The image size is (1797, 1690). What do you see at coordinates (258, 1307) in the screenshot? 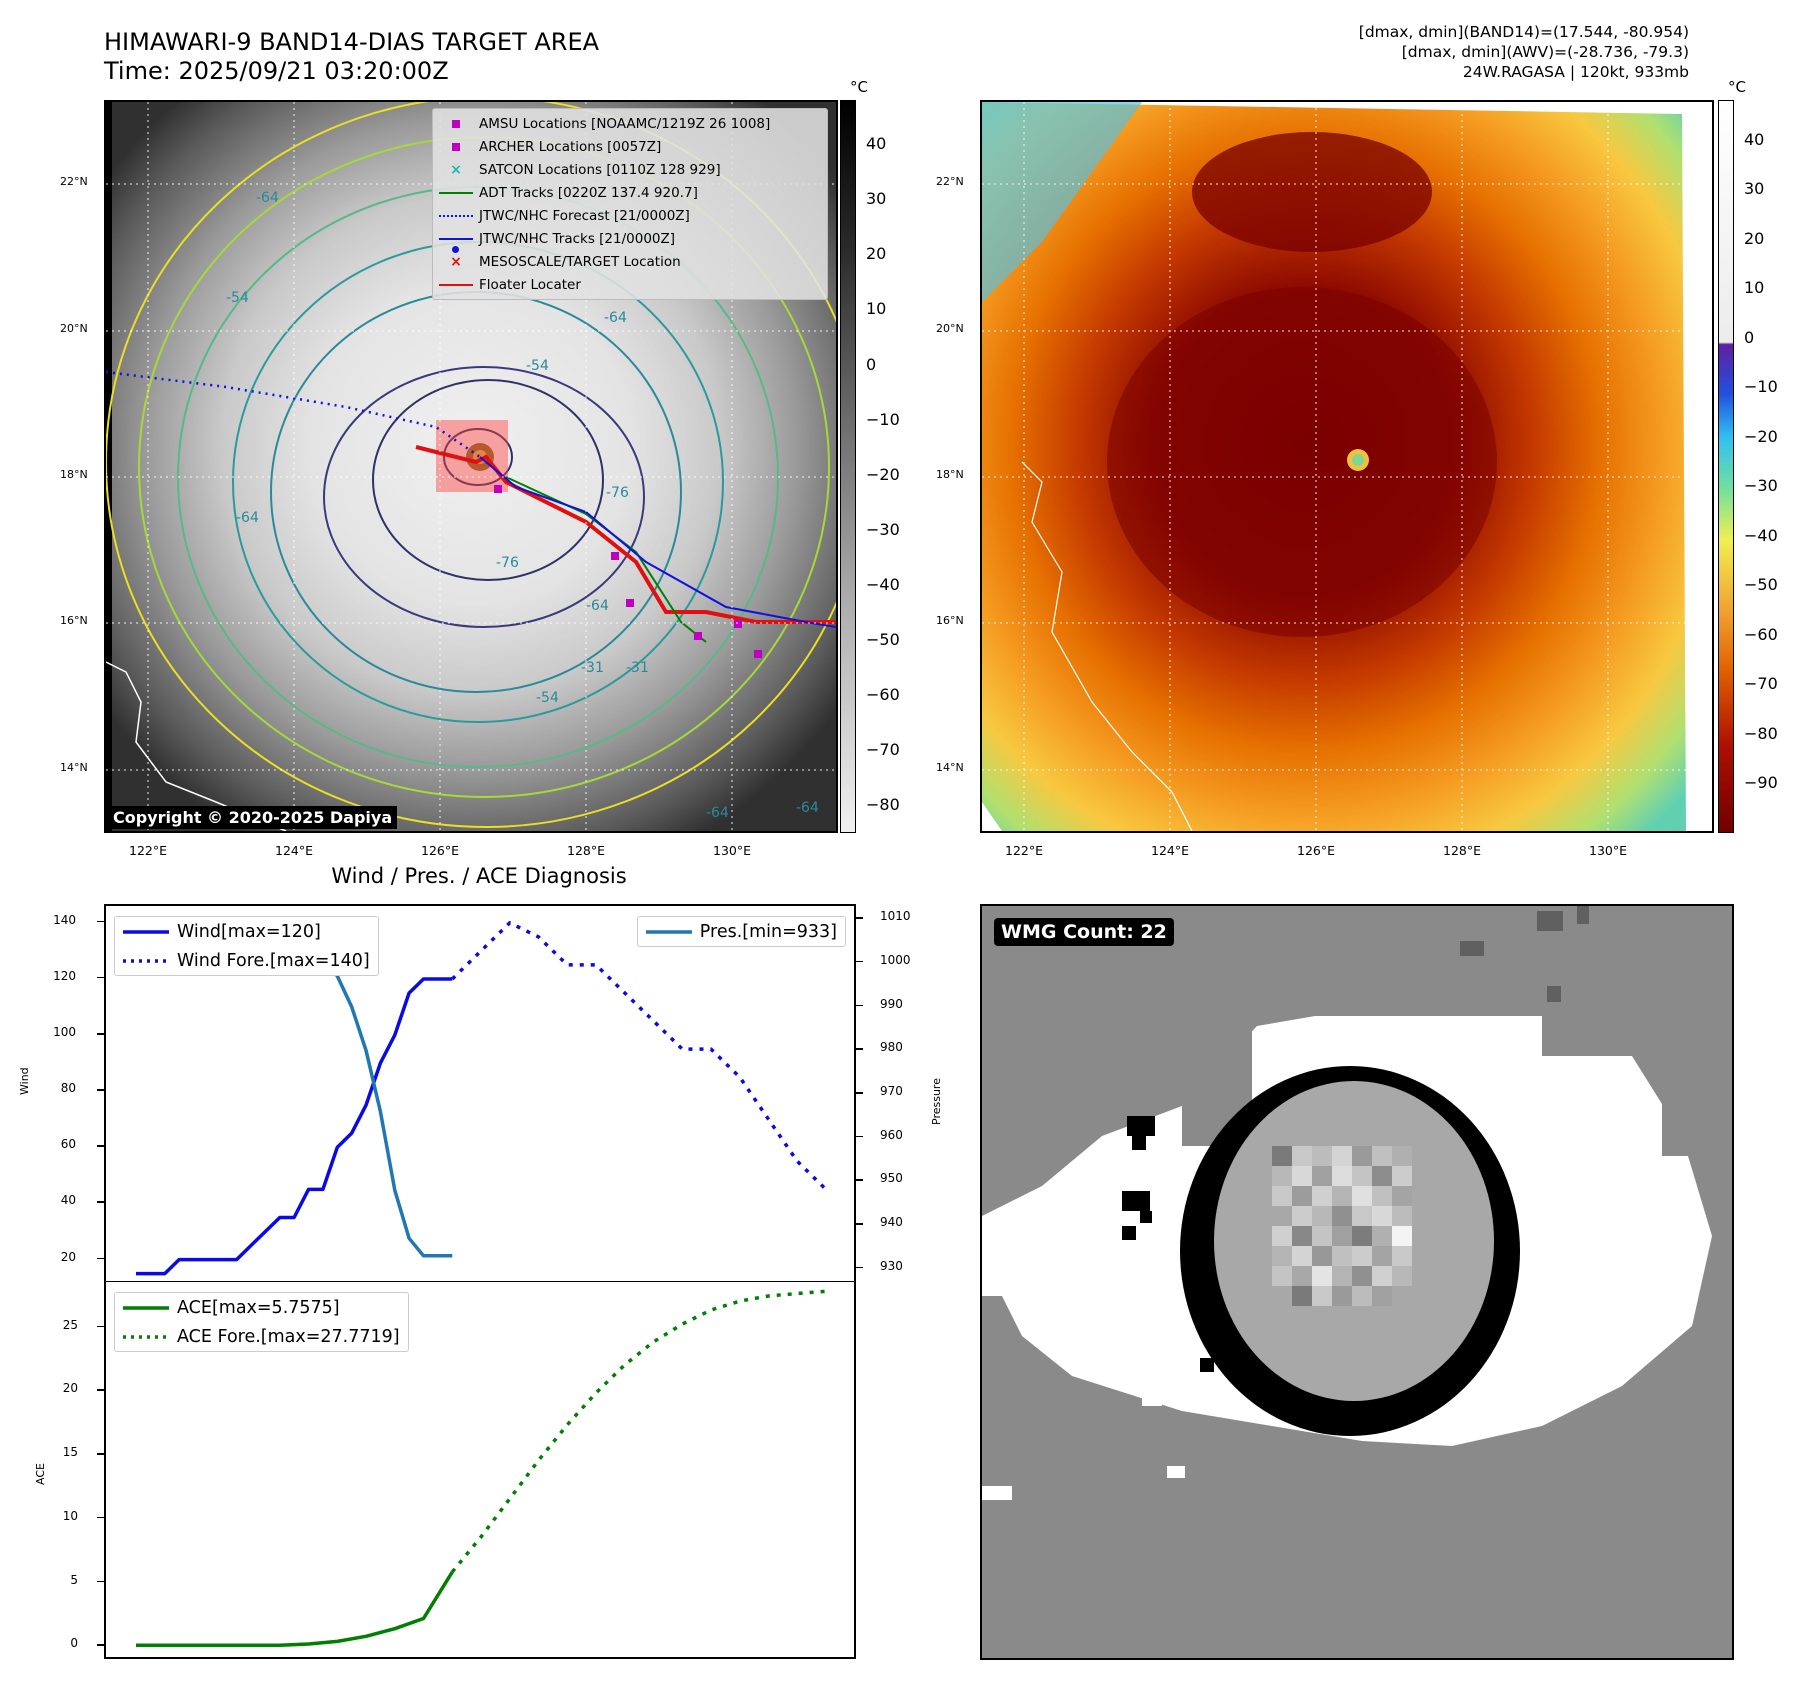
I see `legend-ace: ACE[max=5.7575]` at bounding box center [258, 1307].